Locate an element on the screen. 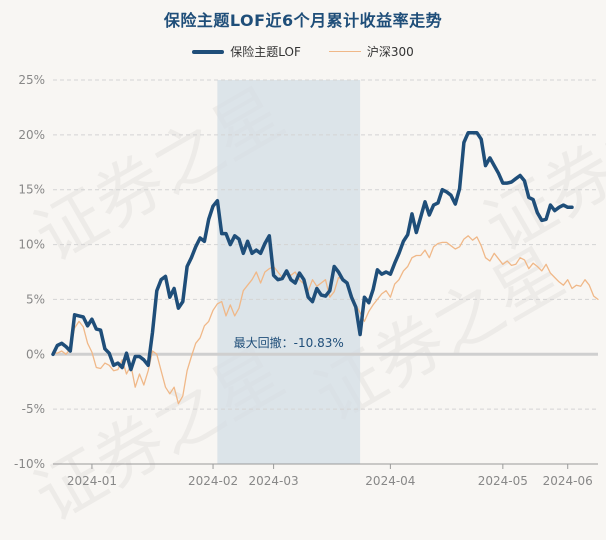 Image resolution: width=606 pixels, height=540 pixels. x-tick-label: 2024-04 is located at coordinates (390, 481).